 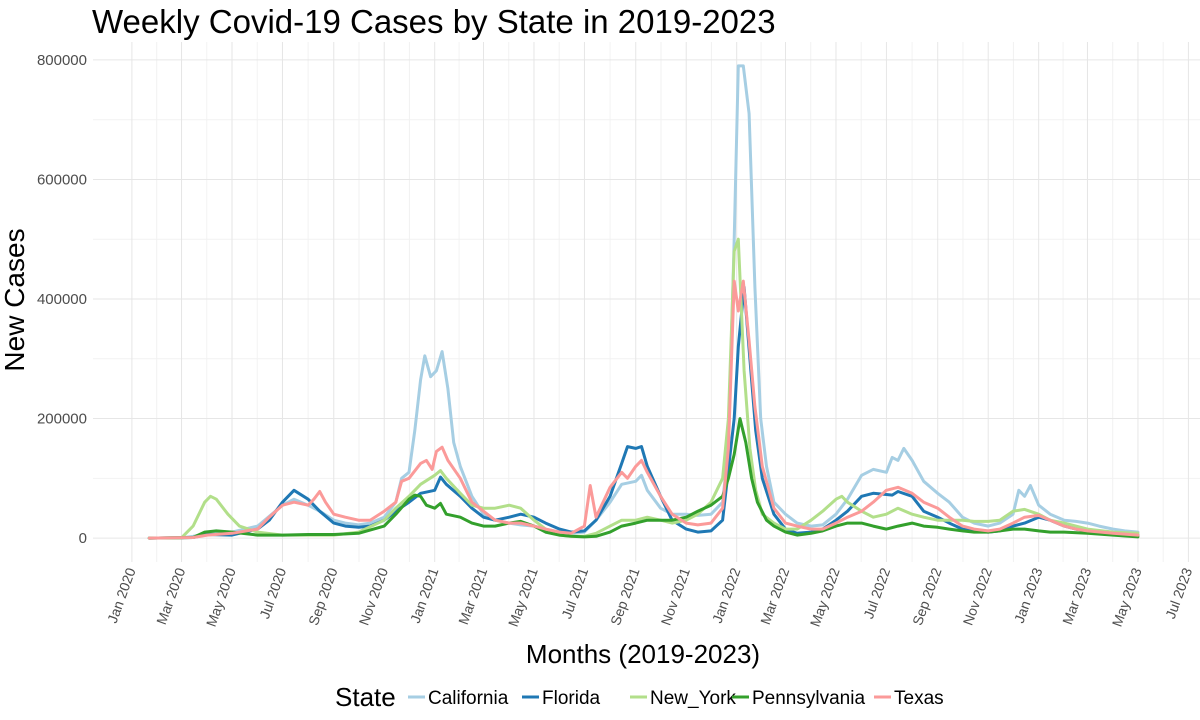 I want to click on x-tick-label: Nov 2022, so click(x=977, y=596).